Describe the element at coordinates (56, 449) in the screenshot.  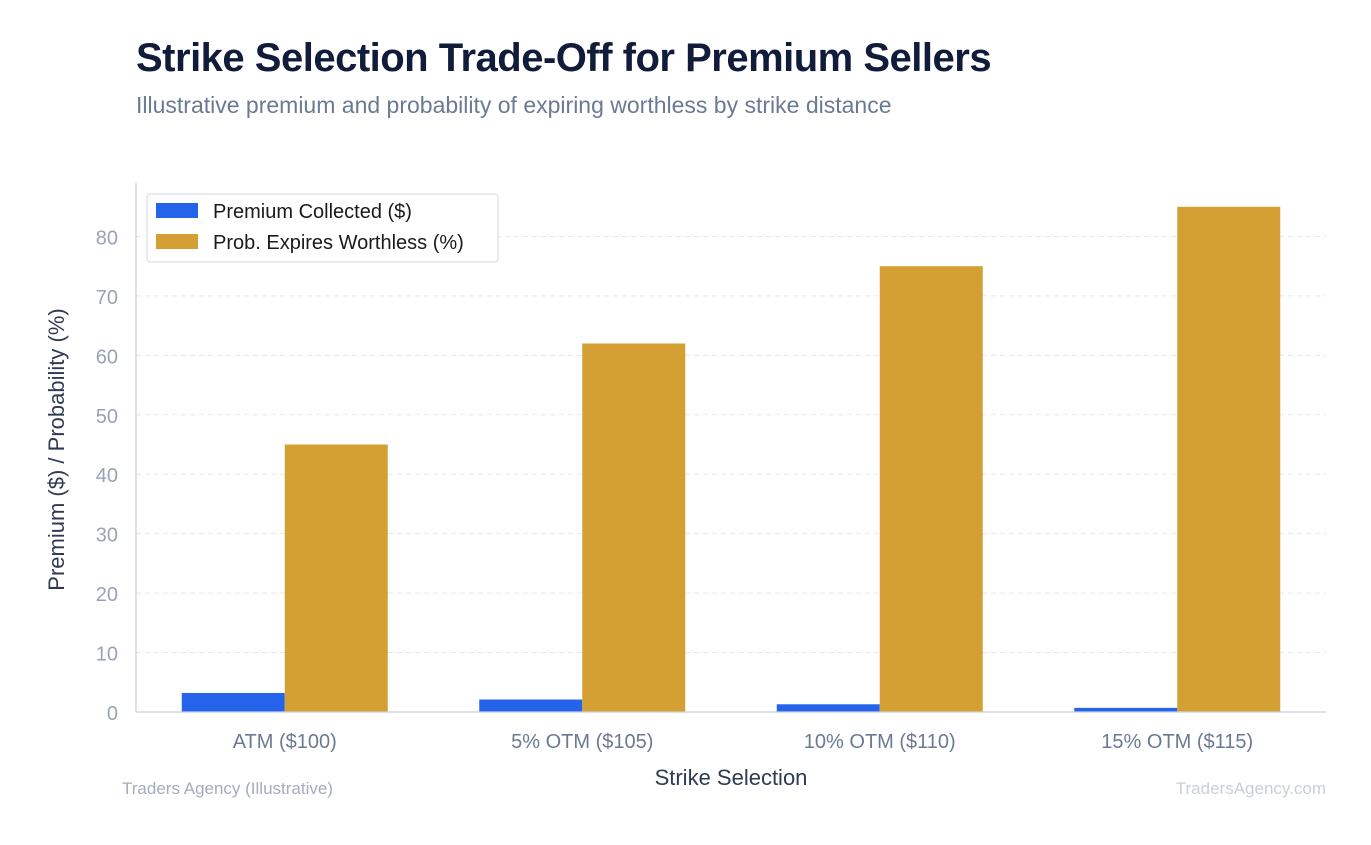
I see `y-axis-label: Premium ($) / Probability (%)` at that location.